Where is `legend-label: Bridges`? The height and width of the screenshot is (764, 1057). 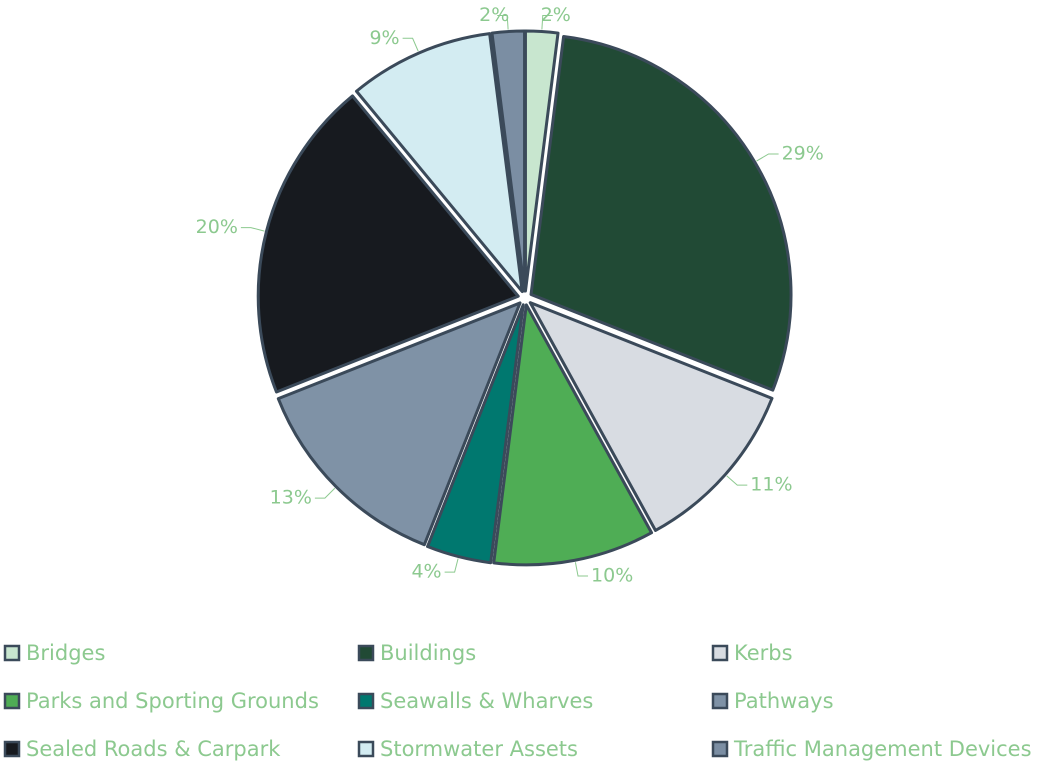
legend-label: Bridges is located at coordinates (65, 653).